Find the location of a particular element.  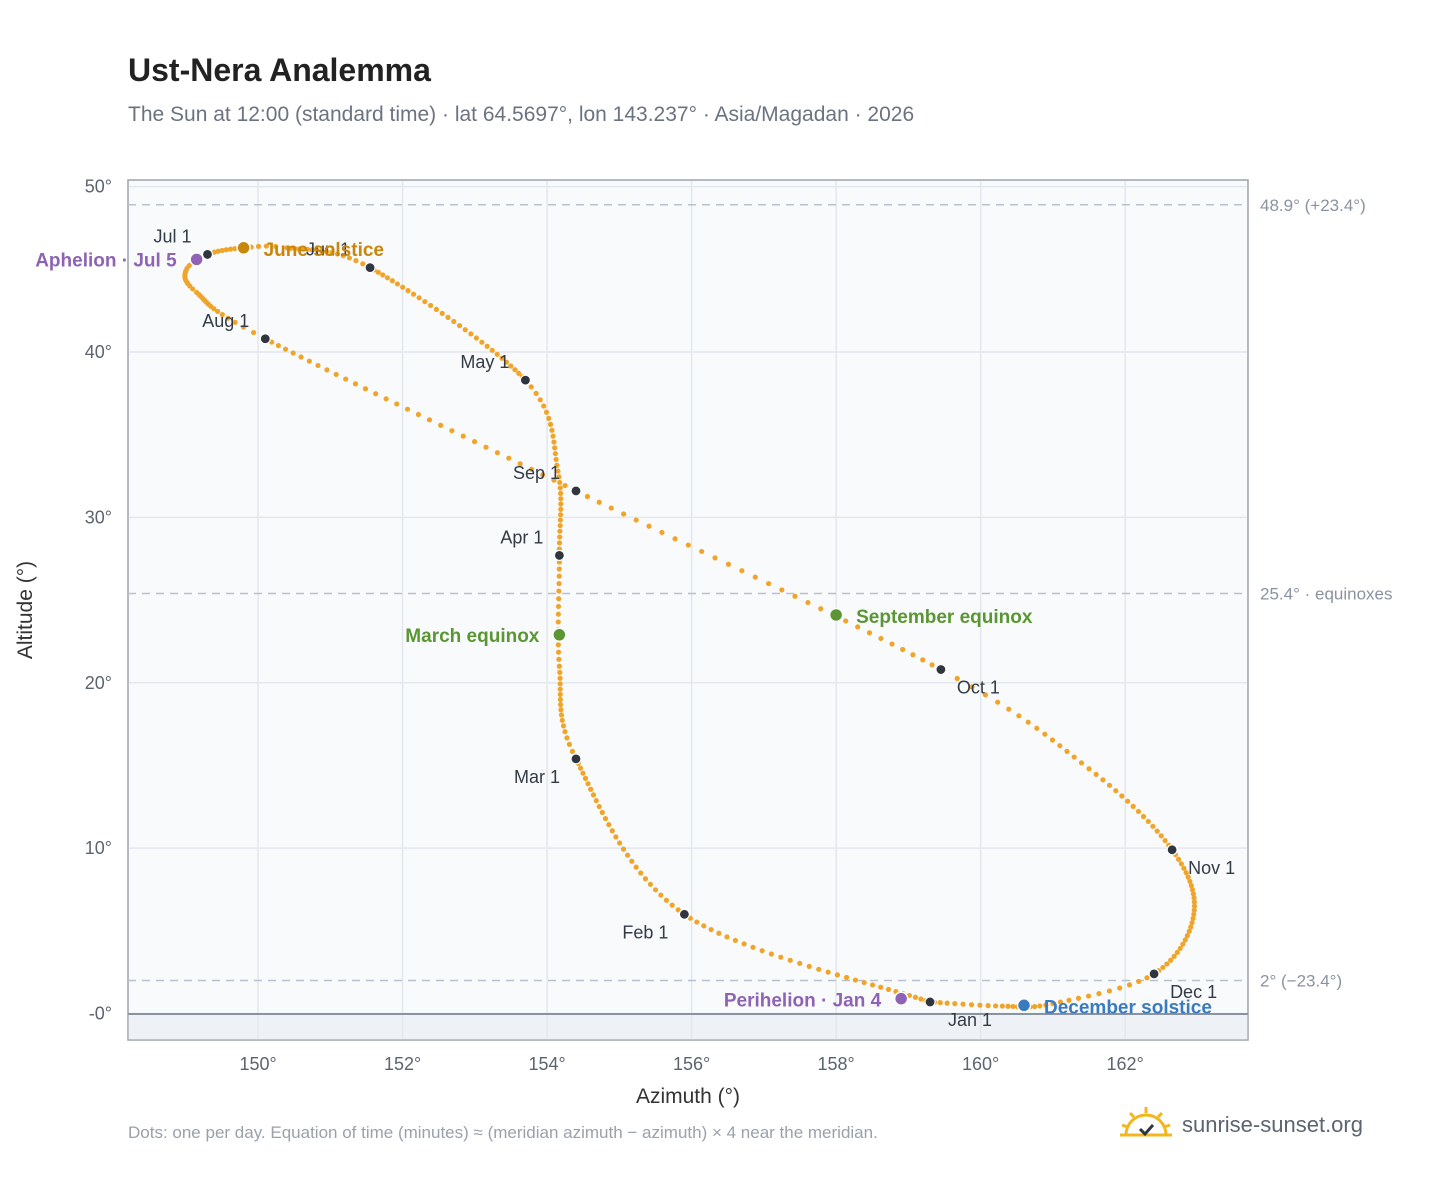

month-marker-label: Jul 1 is located at coordinates (172, 236).